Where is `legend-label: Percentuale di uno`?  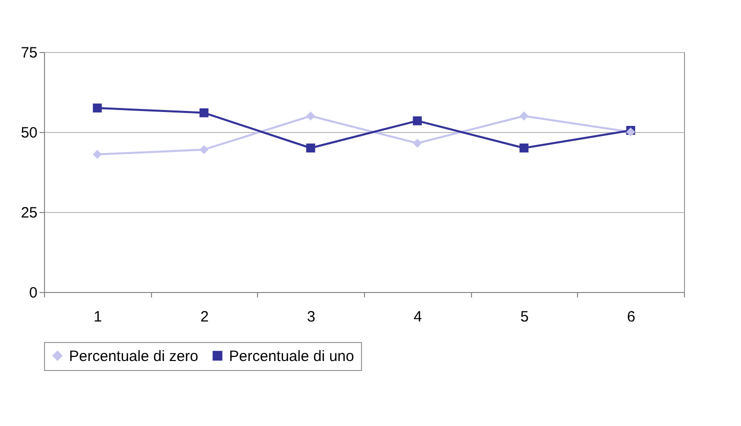 legend-label: Percentuale di uno is located at coordinates (291, 356).